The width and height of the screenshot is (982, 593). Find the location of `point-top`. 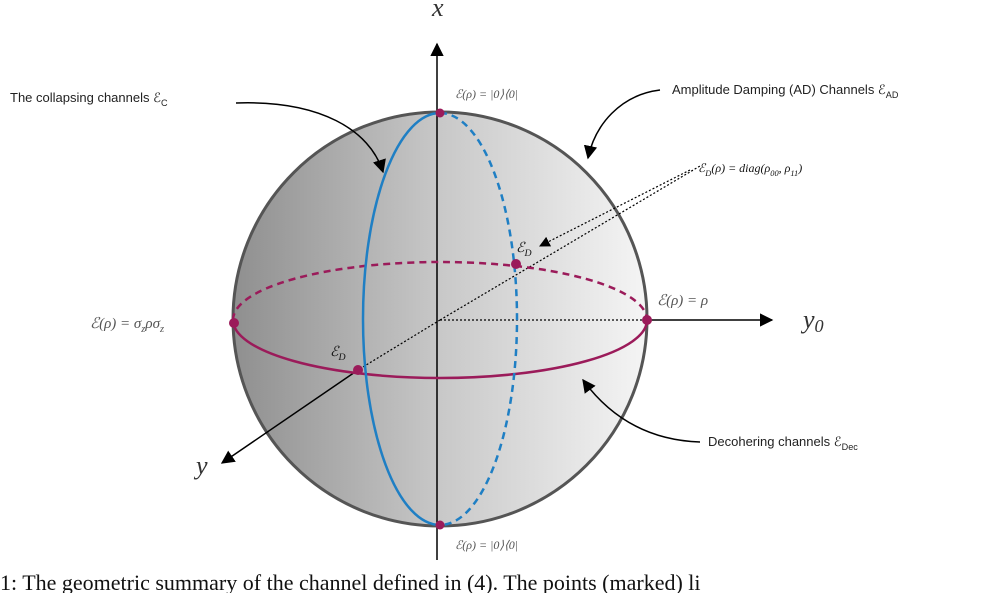

point-top is located at coordinates (440, 113).